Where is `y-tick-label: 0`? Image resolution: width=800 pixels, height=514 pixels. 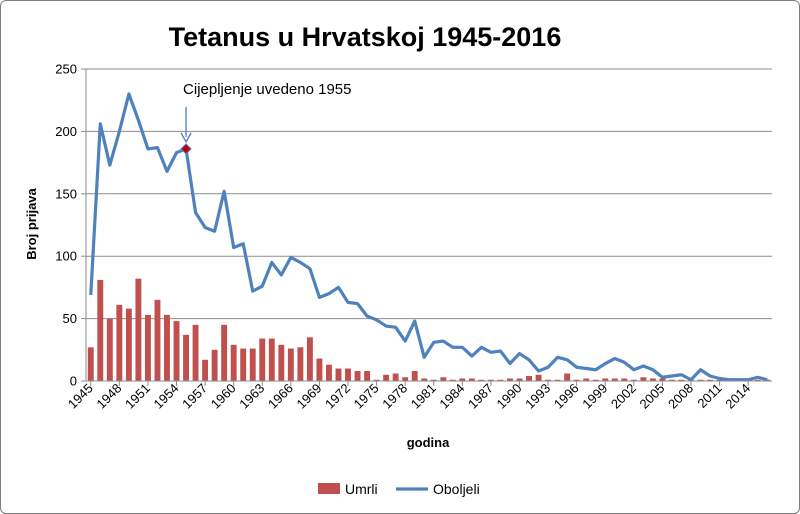 y-tick-label: 0 is located at coordinates (73, 381).